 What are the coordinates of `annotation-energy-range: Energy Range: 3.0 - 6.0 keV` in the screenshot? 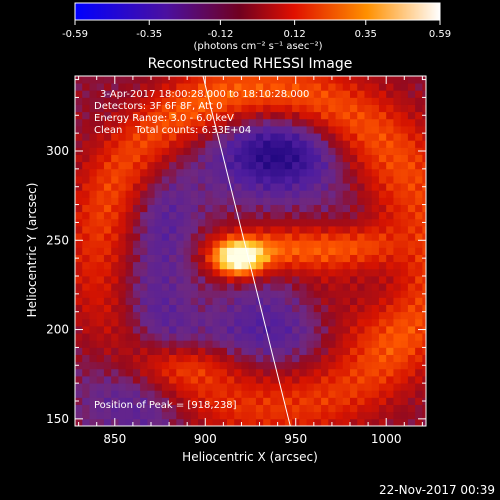 It's located at (164, 118).